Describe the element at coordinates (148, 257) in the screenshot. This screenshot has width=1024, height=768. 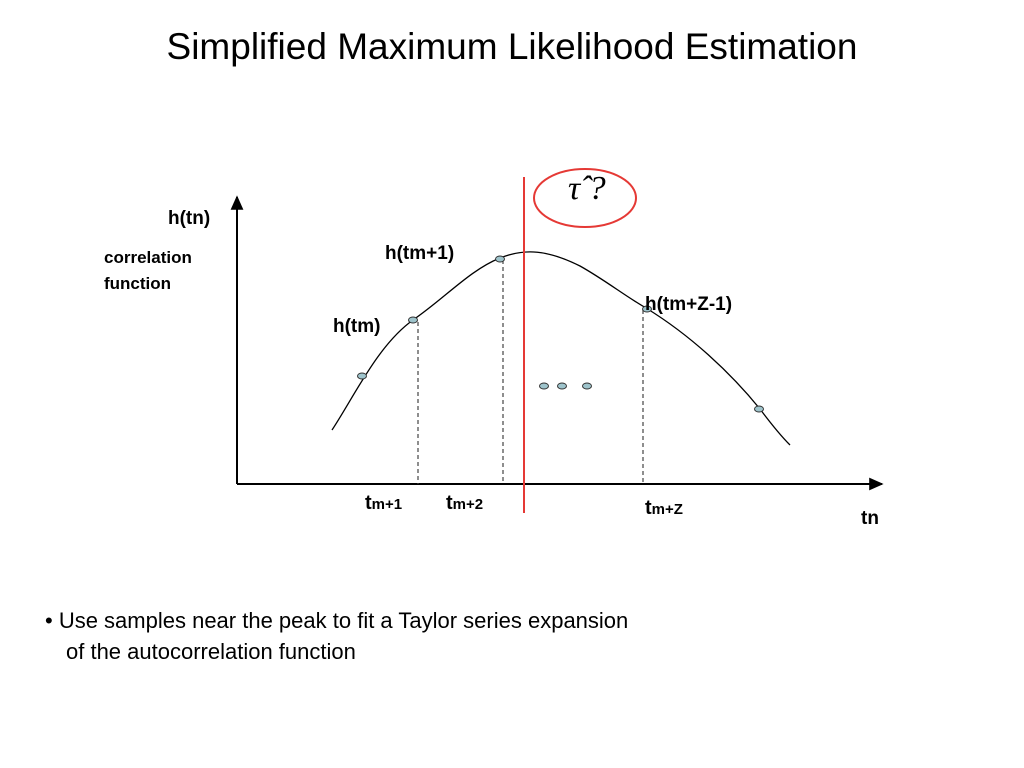
I see `y-axis-sublabel-line1: correlation` at that location.